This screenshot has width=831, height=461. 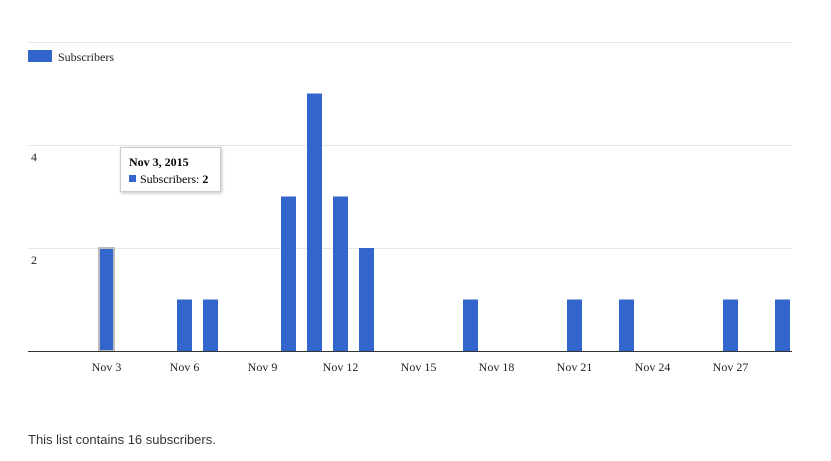 I want to click on y-tick-label: 2, so click(x=34, y=260).